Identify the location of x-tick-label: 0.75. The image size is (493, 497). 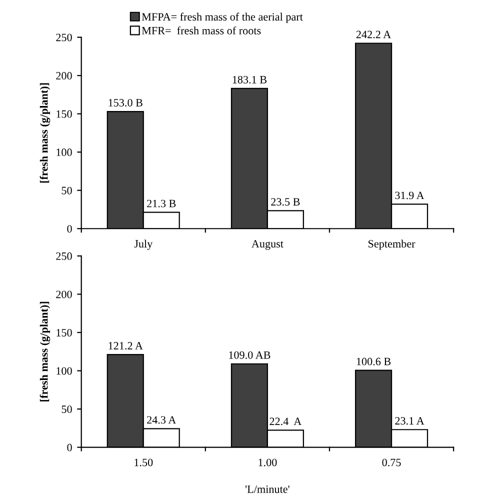
(391, 462).